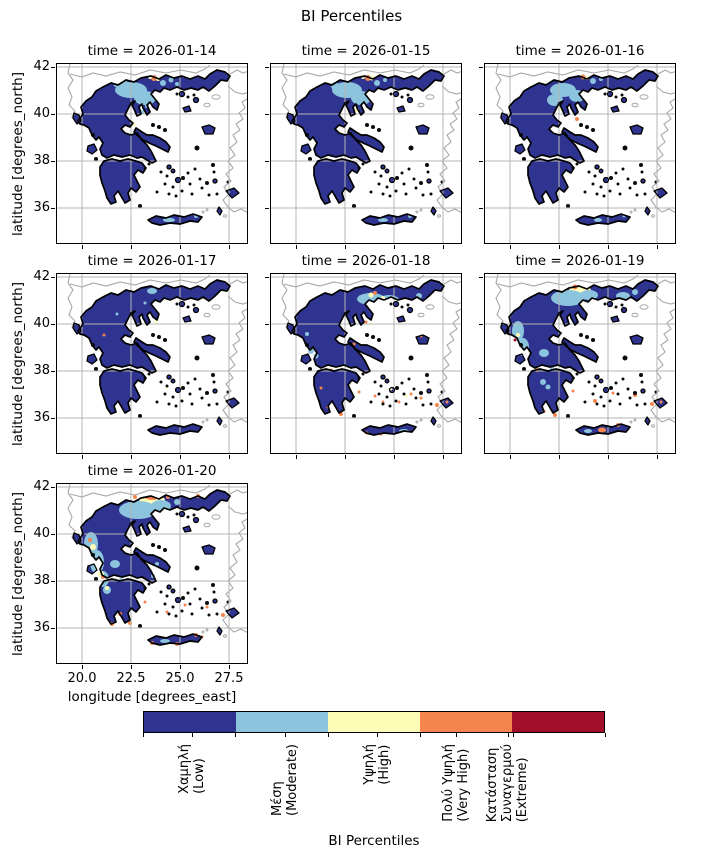 This screenshot has width=703, height=862. Describe the element at coordinates (455, 783) in the screenshot. I see `colorbar-category-label: Πολύ Υψηλή (Very High)` at that location.